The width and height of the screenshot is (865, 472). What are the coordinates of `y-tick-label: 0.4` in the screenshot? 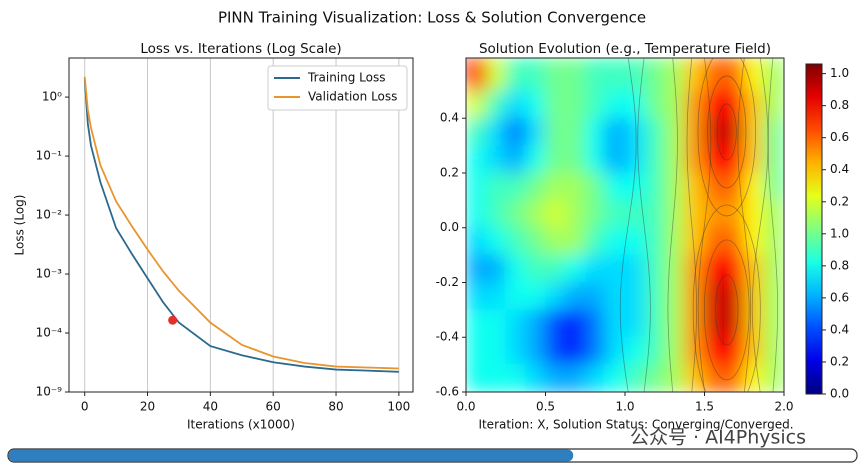 It's located at (449, 118).